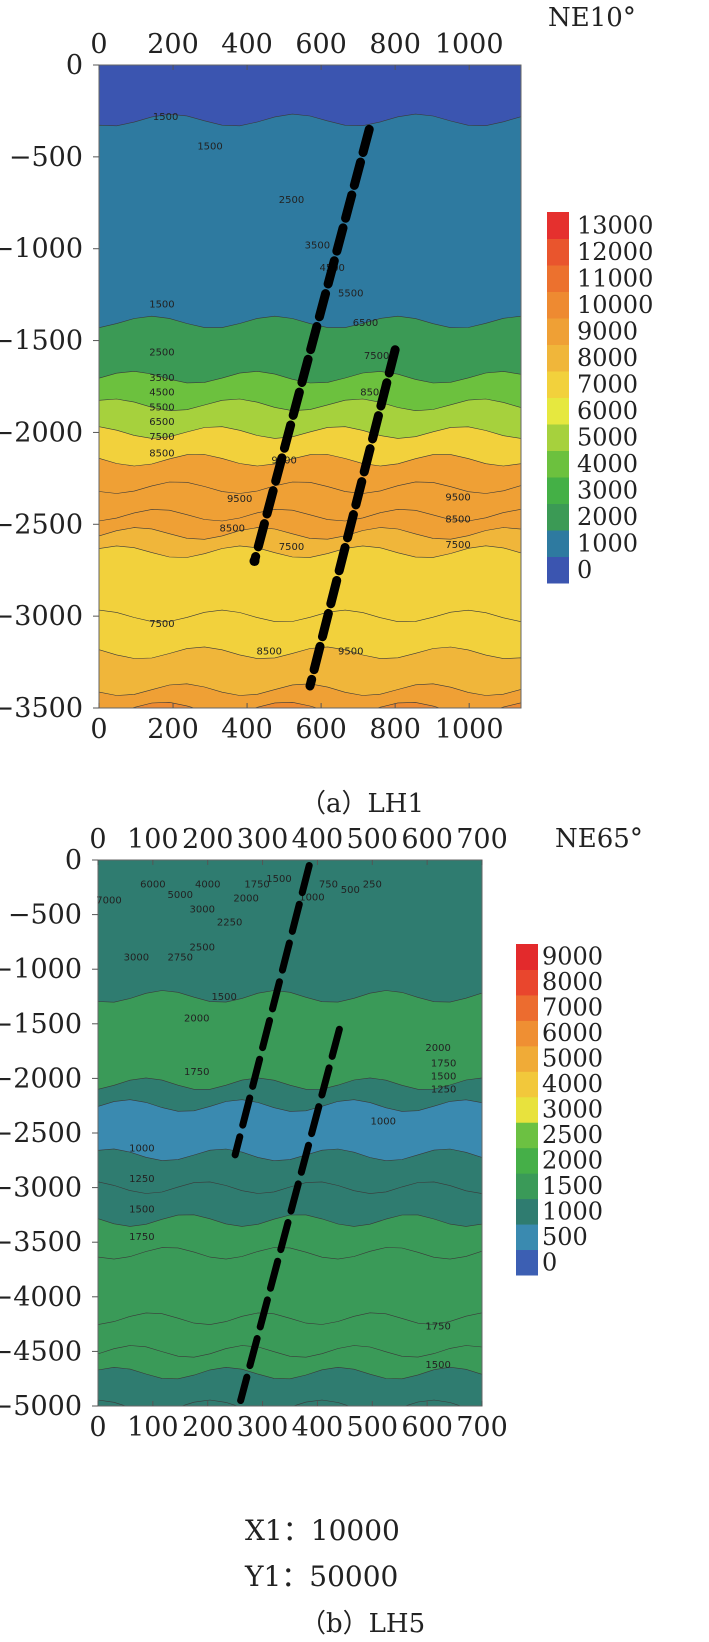  I want to click on y-tick-label: −3000, so click(41, 616).